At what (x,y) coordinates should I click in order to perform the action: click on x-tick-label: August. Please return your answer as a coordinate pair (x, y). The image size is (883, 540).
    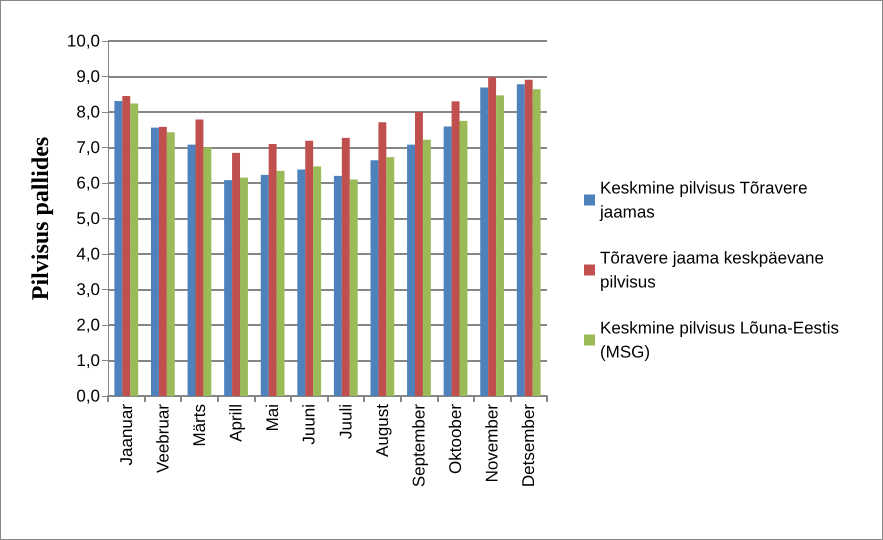
    Looking at the image, I should click on (382, 430).